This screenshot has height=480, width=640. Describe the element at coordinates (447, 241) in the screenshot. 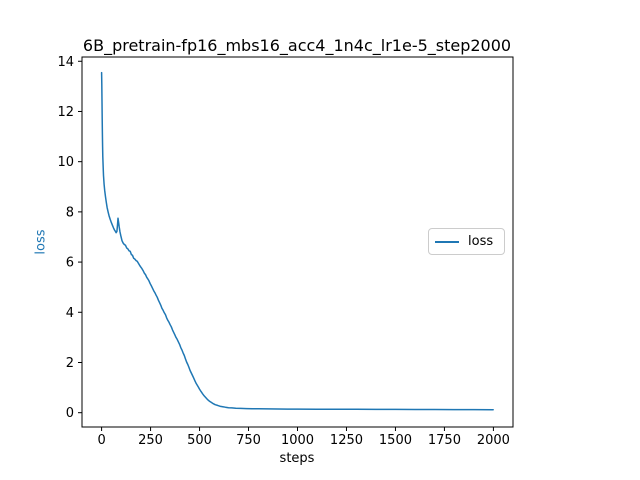

I see `legend-line-sample` at that location.